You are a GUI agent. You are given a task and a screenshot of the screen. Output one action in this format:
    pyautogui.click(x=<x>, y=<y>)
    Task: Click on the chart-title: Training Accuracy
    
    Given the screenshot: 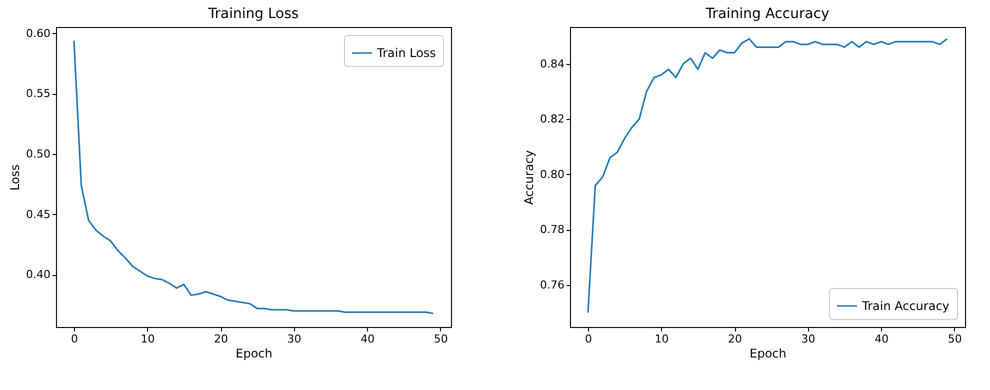 What is the action you would take?
    pyautogui.click(x=767, y=14)
    